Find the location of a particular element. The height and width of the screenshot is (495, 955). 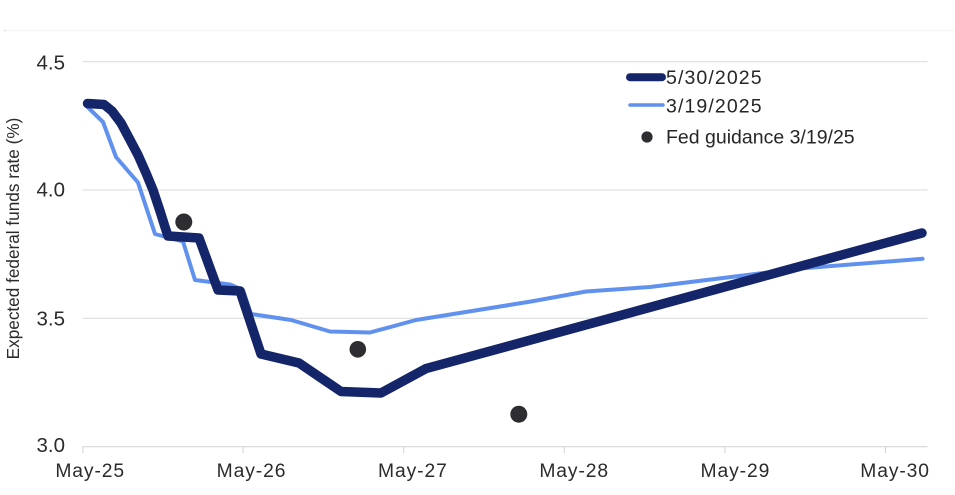

svg-text: May-26 is located at coordinates (252, 471).